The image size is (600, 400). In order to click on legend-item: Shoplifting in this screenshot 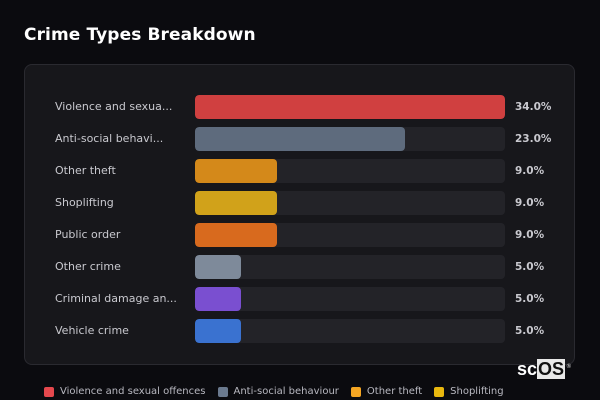, I will do `click(469, 391)`.